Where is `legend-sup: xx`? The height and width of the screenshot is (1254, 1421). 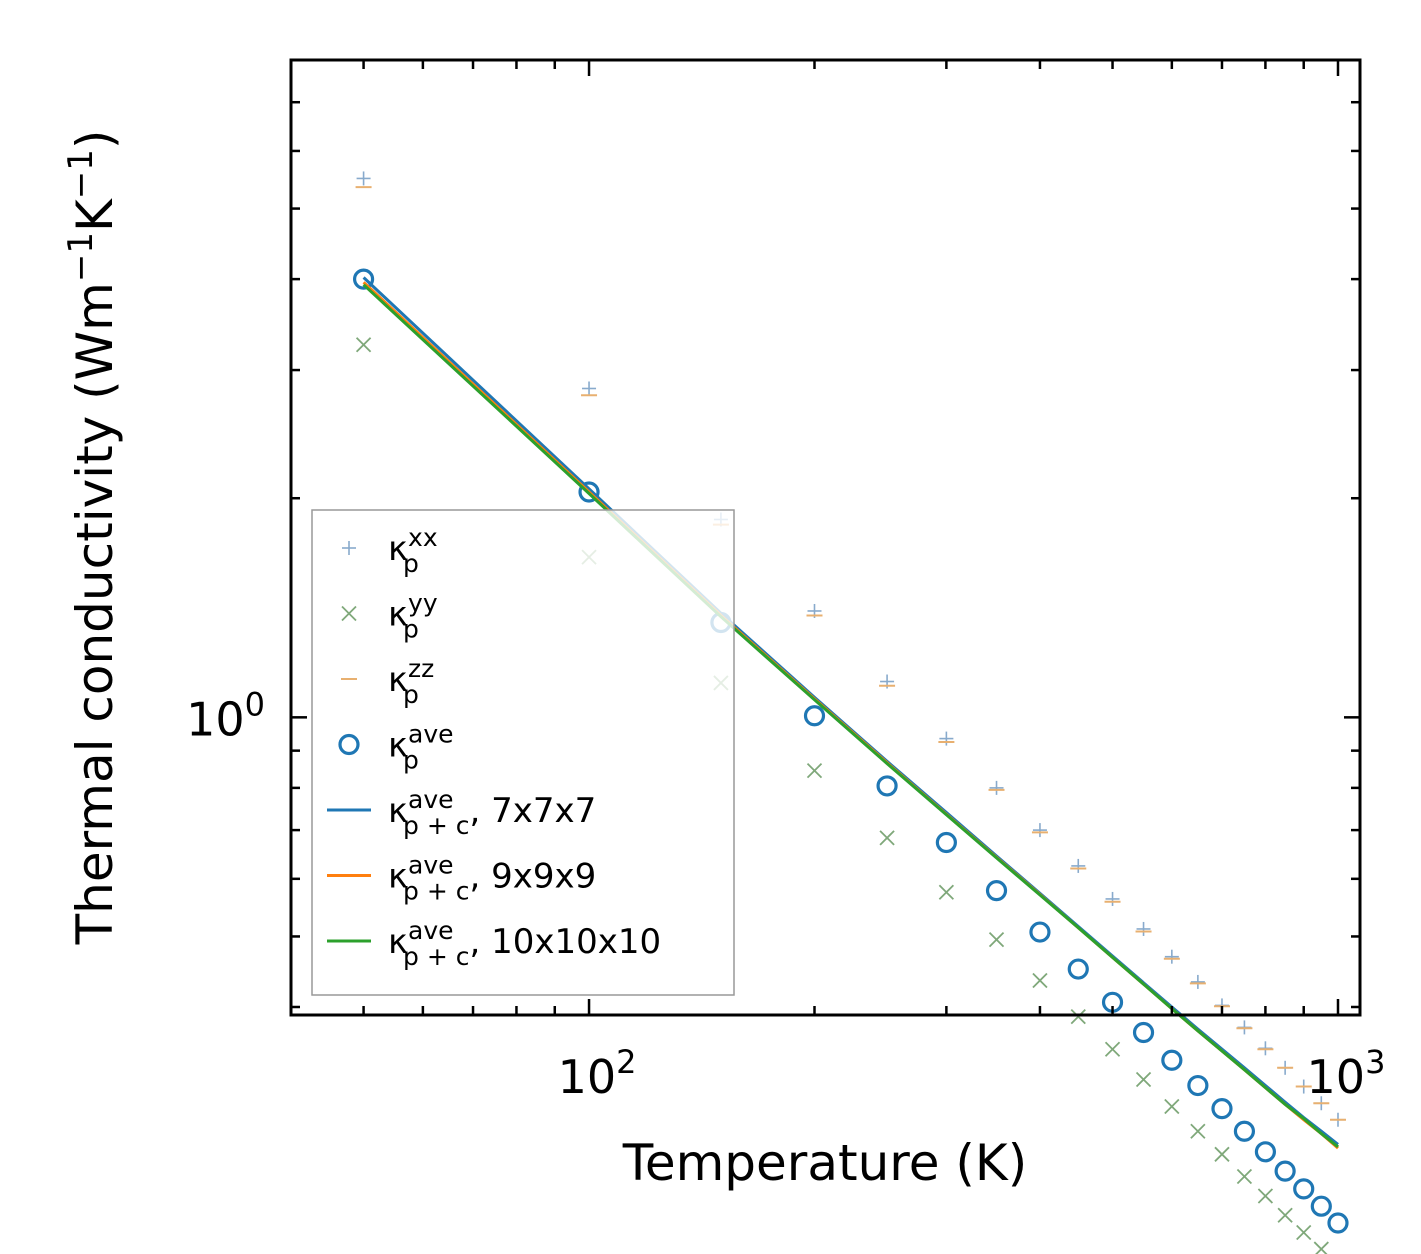 legend-sup: xx is located at coordinates (423, 537).